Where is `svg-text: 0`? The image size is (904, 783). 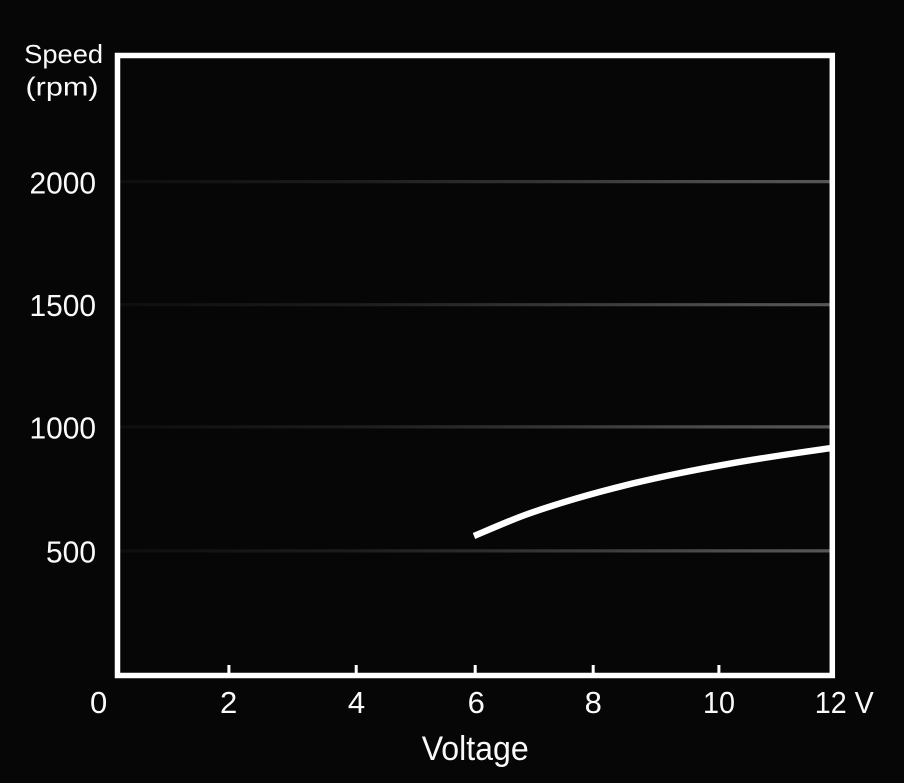 svg-text: 0 is located at coordinates (98, 702).